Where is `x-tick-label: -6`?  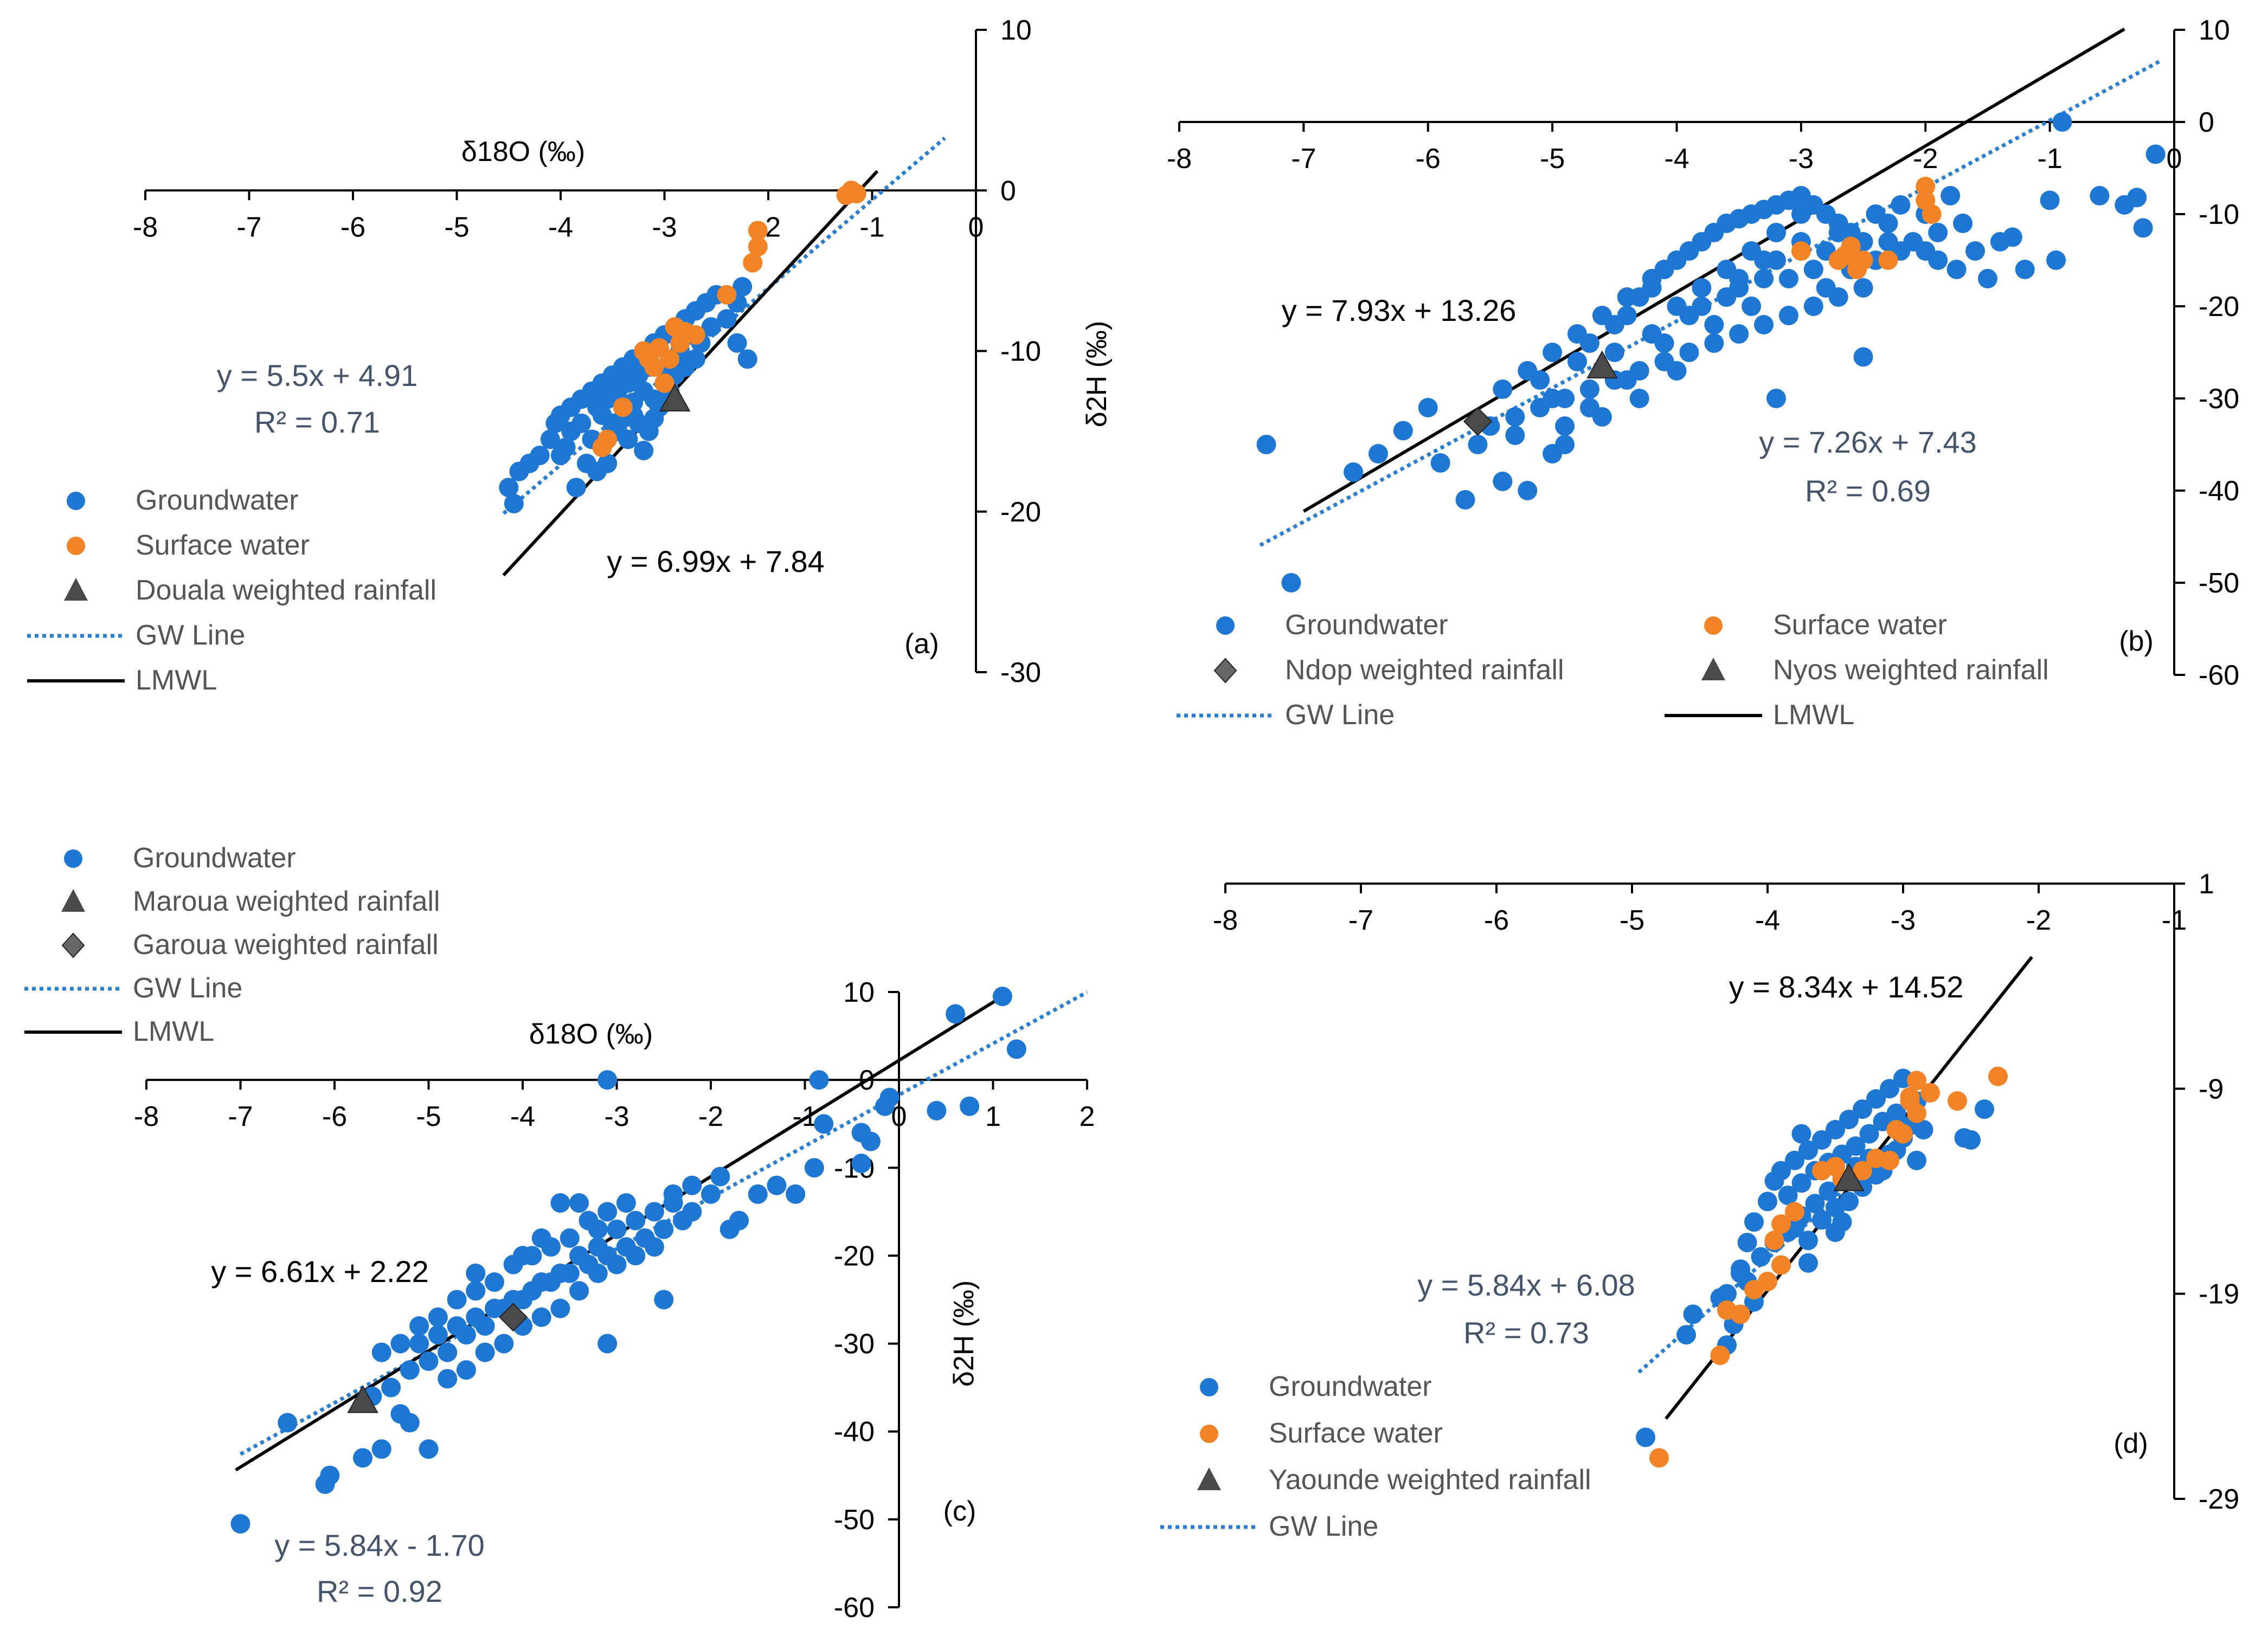
x-tick-label: -6 is located at coordinates (1428, 159).